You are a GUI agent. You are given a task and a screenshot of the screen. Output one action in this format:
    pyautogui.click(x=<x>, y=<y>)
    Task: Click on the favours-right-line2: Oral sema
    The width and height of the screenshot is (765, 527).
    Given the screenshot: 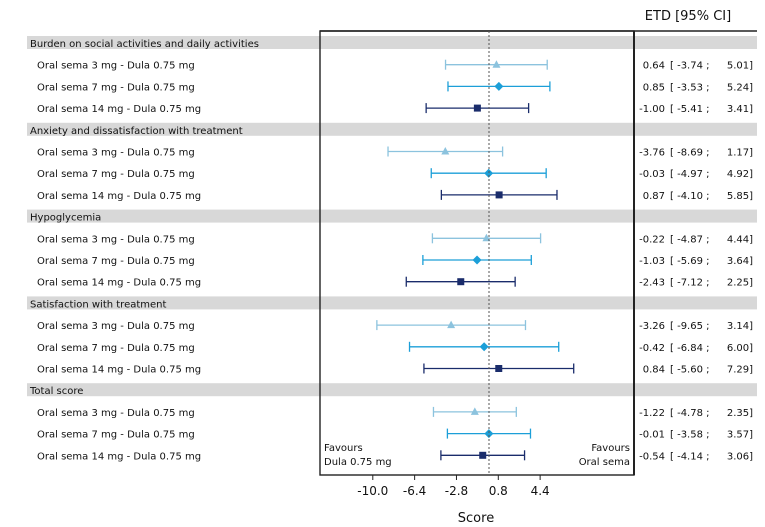 What is the action you would take?
    pyautogui.click(x=604, y=462)
    